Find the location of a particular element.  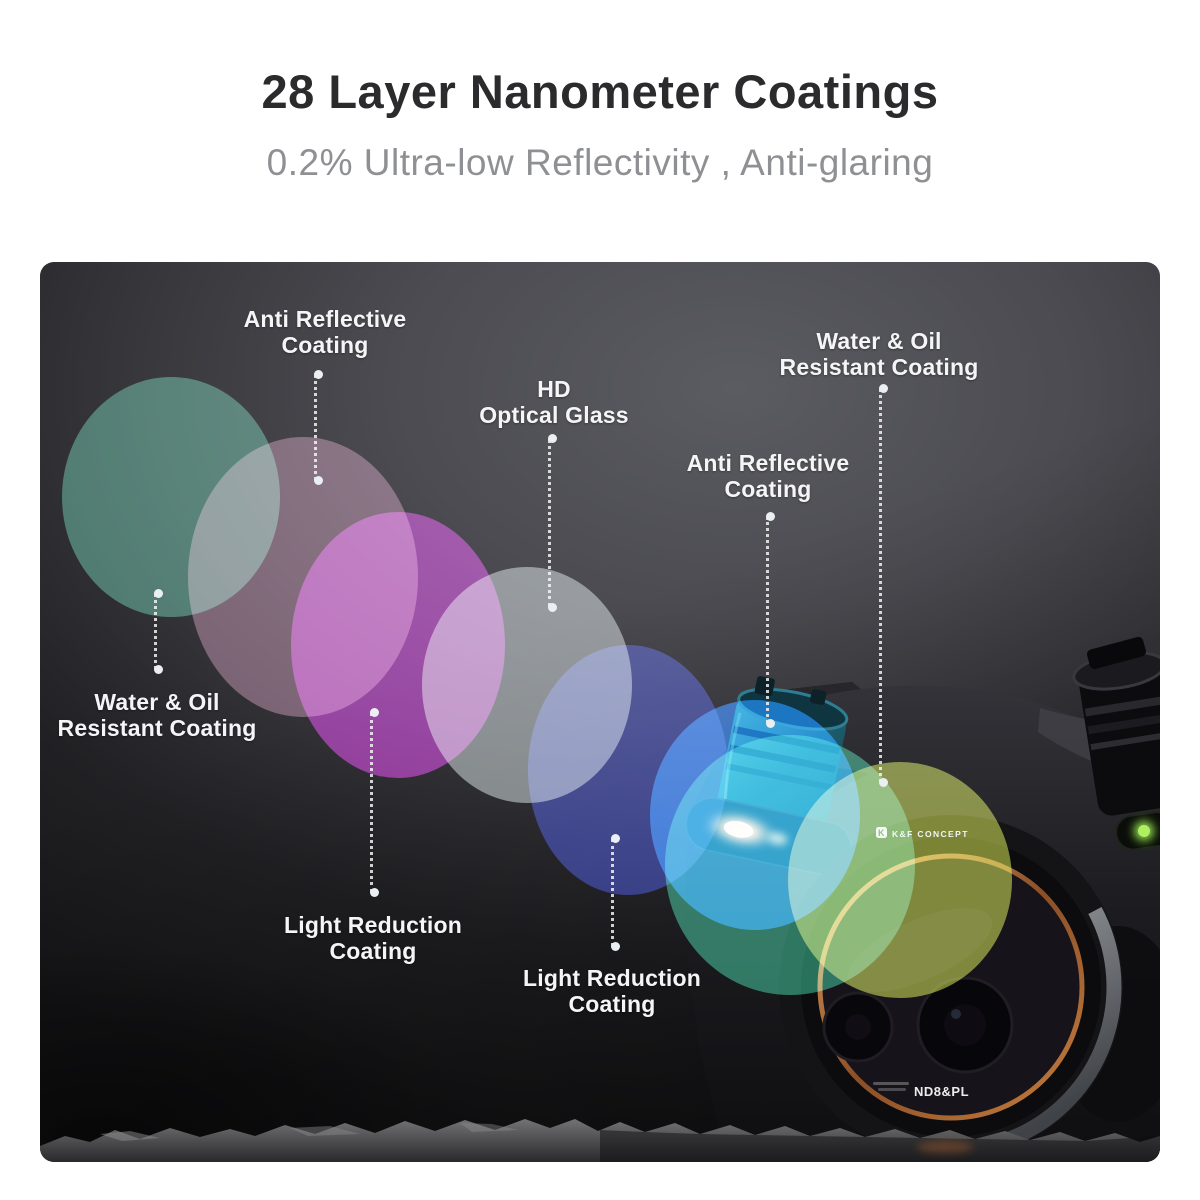

callout-anti-reflective-top: Anti Reflective Coating is located at coordinates (325, 332).